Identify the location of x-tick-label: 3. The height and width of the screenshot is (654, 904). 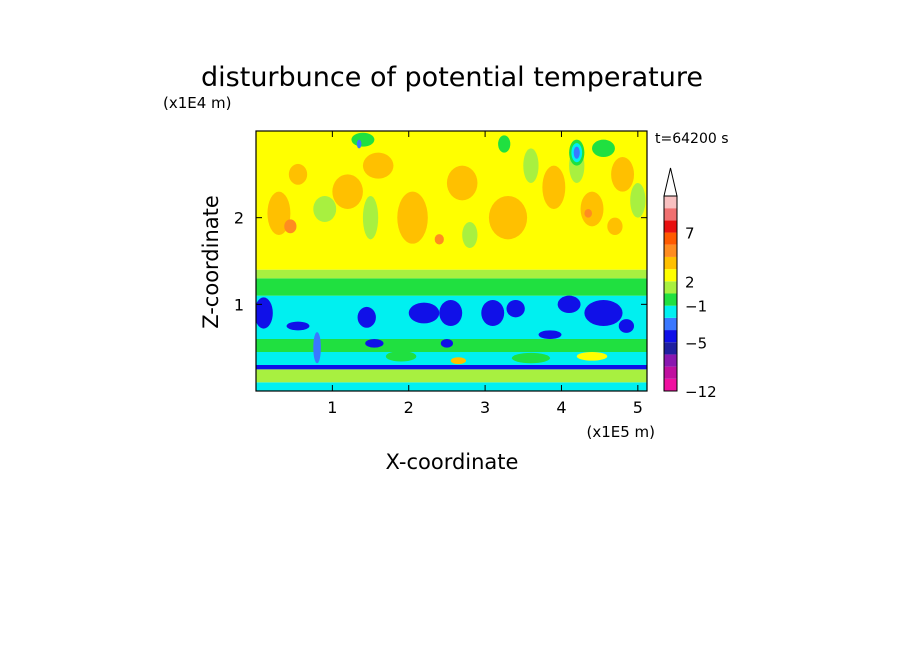
(485, 407).